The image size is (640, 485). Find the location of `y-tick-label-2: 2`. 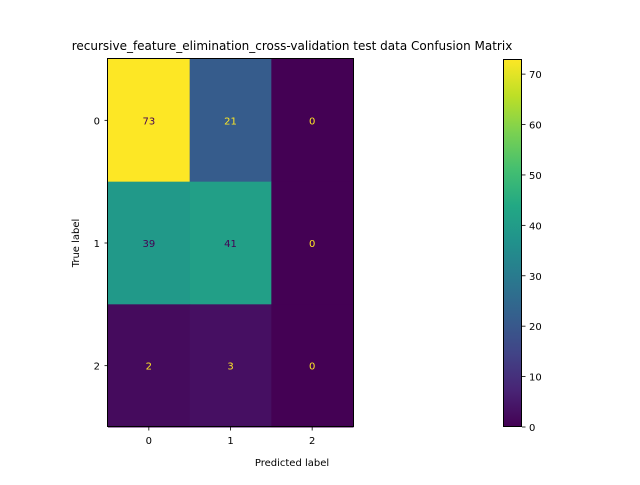

y-tick-label-2: 2 is located at coordinates (97, 367).